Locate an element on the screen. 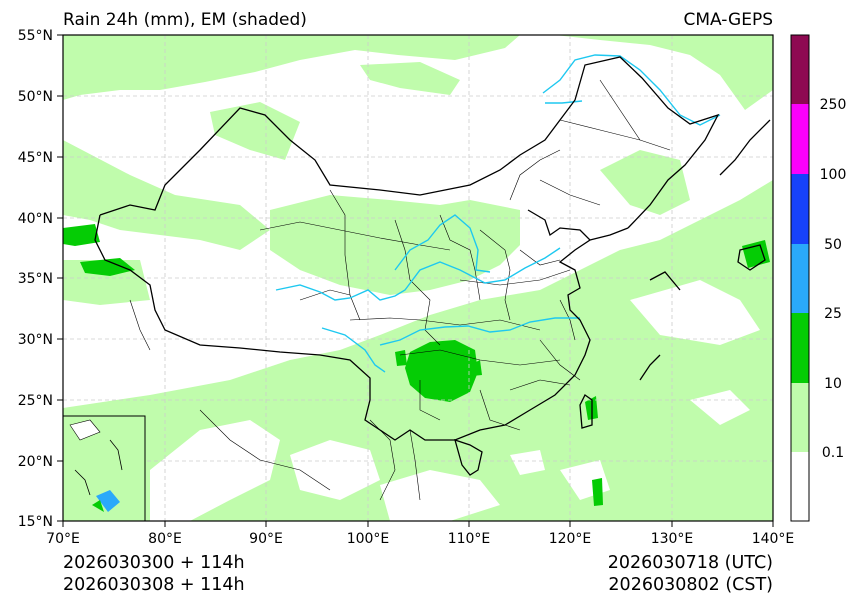 This screenshot has height=606, width=860. lat-tick-50: 50°N is located at coordinates (35, 97).